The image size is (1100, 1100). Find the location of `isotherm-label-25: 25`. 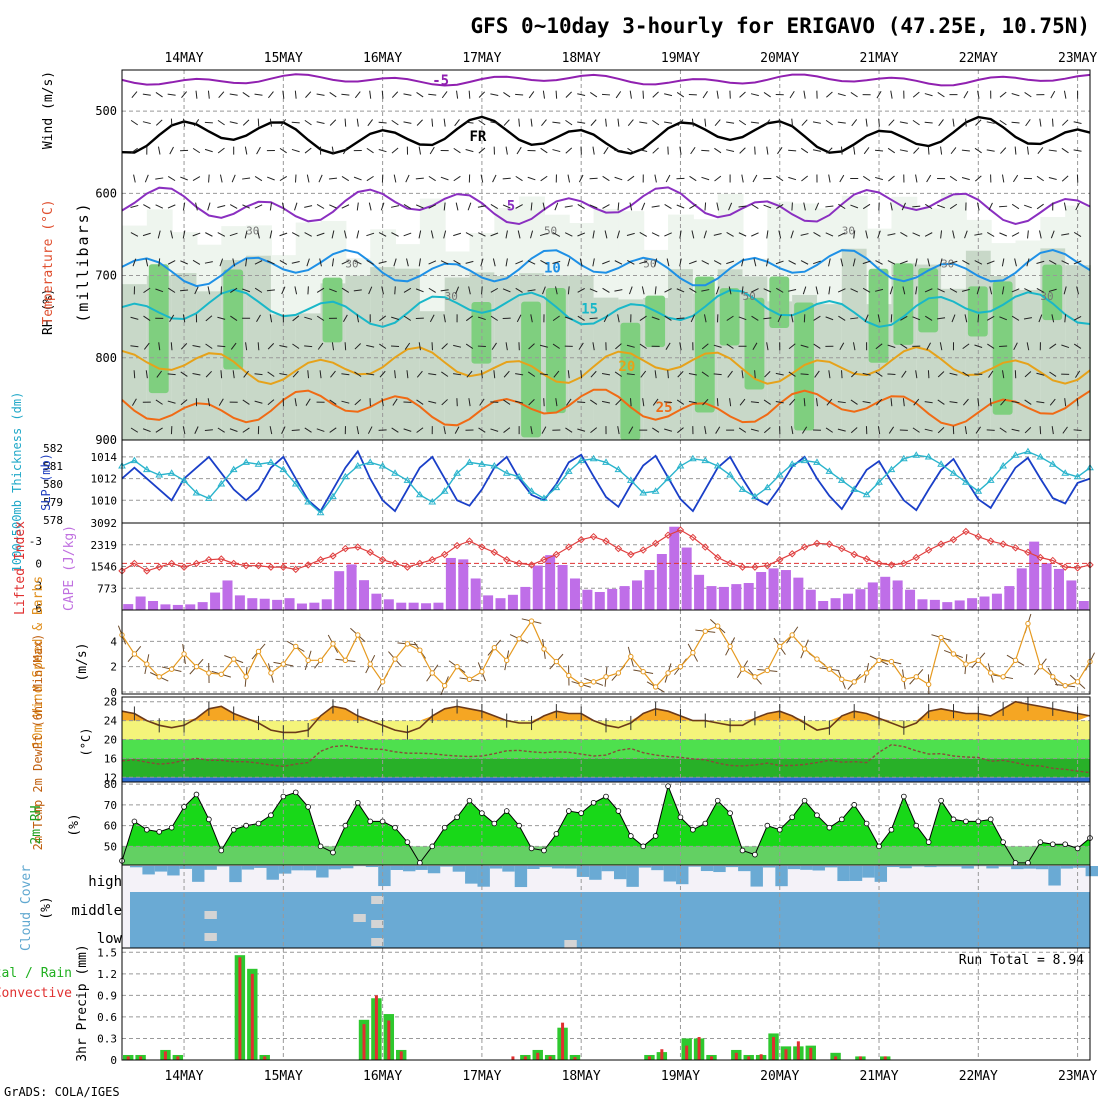

isotherm-label-25: 25 is located at coordinates (664, 408).